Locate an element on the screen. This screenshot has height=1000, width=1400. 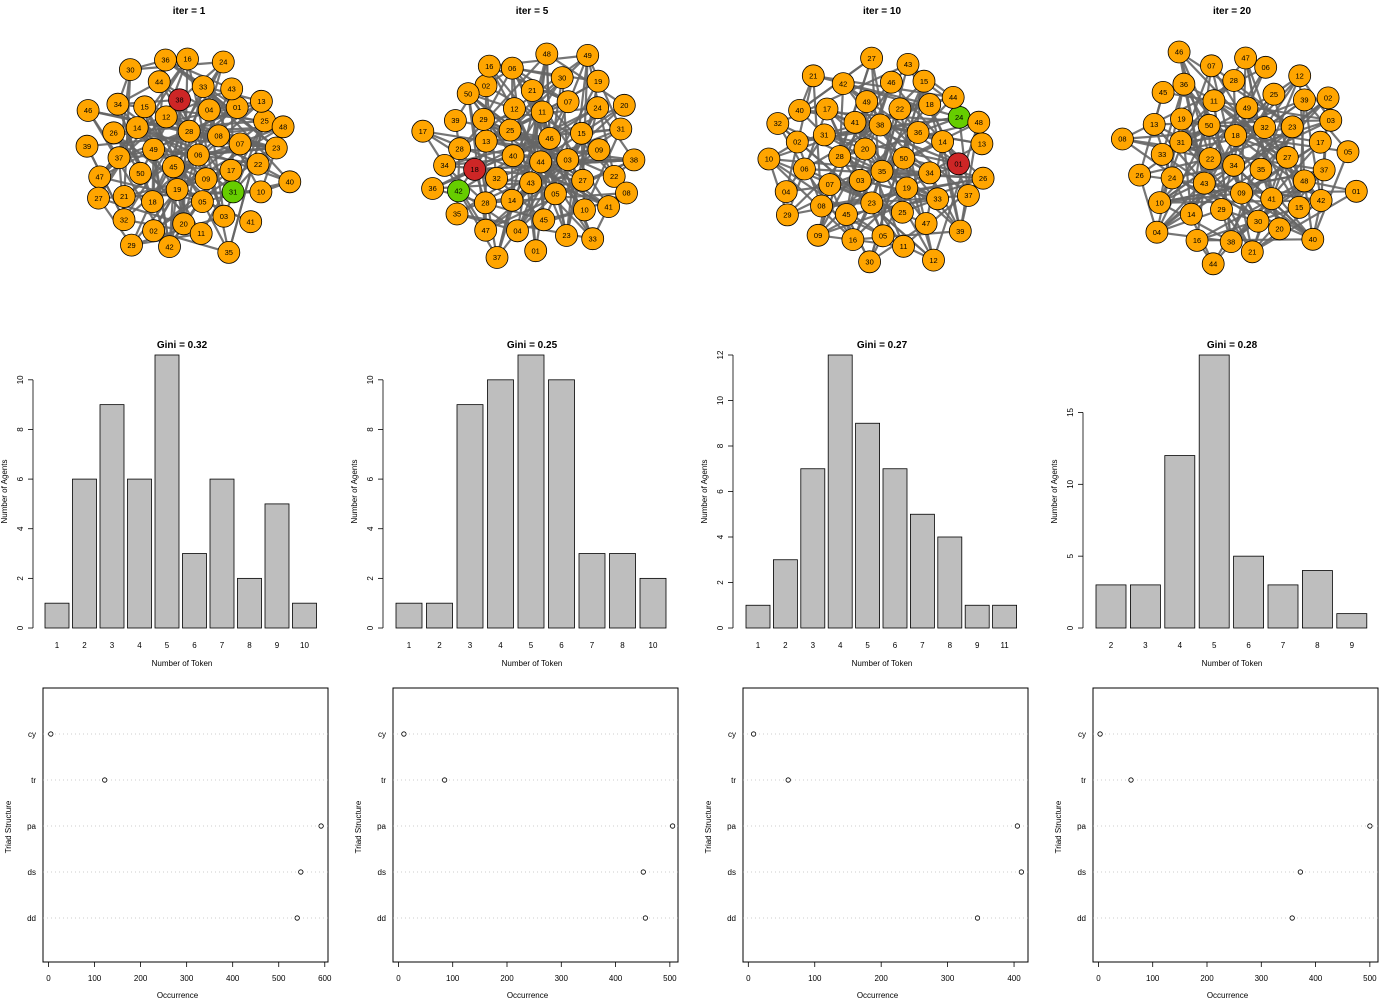
network-node-label: 15 is located at coordinates (581, 133).